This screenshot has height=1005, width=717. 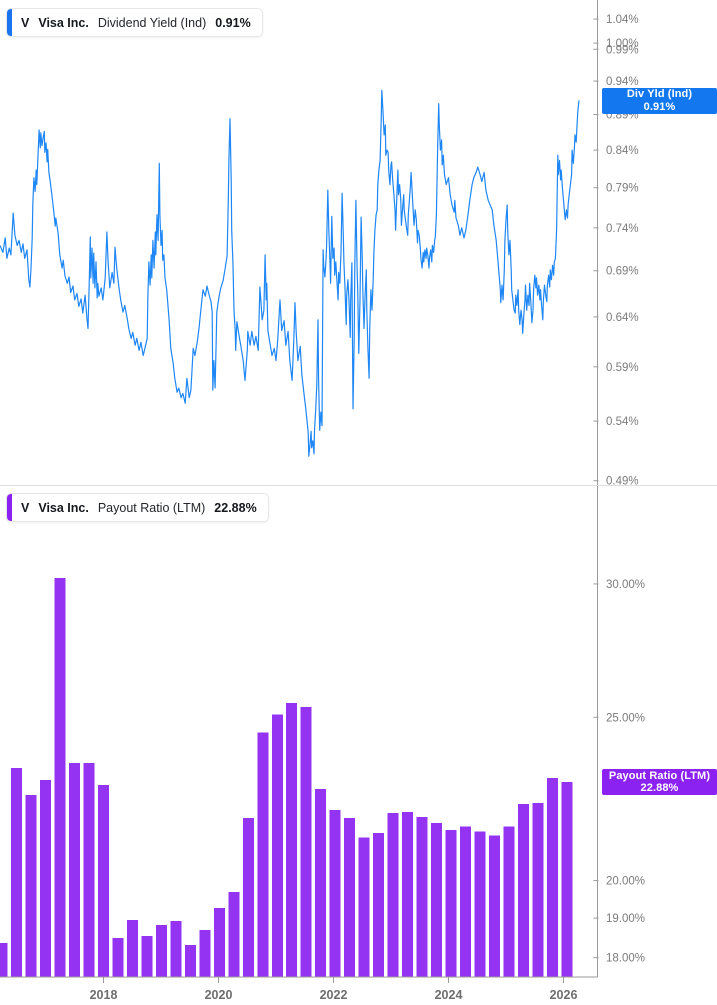 What do you see at coordinates (334, 995) in the screenshot?
I see `x-axis-year-label: 2022` at bounding box center [334, 995].